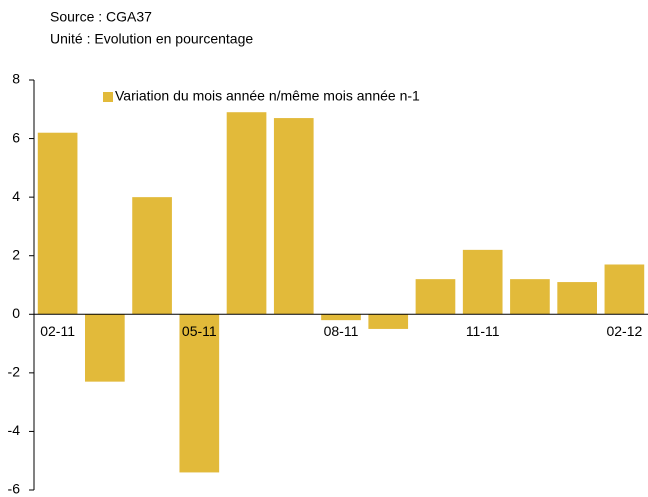  What do you see at coordinates (341, 331) in the screenshot?
I see `x-tick-label: 08-11` at bounding box center [341, 331].